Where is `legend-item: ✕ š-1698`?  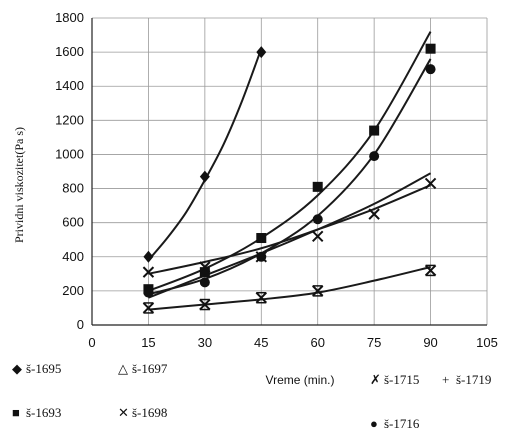 legend-item: ✕ š-1698 is located at coordinates (142, 412).